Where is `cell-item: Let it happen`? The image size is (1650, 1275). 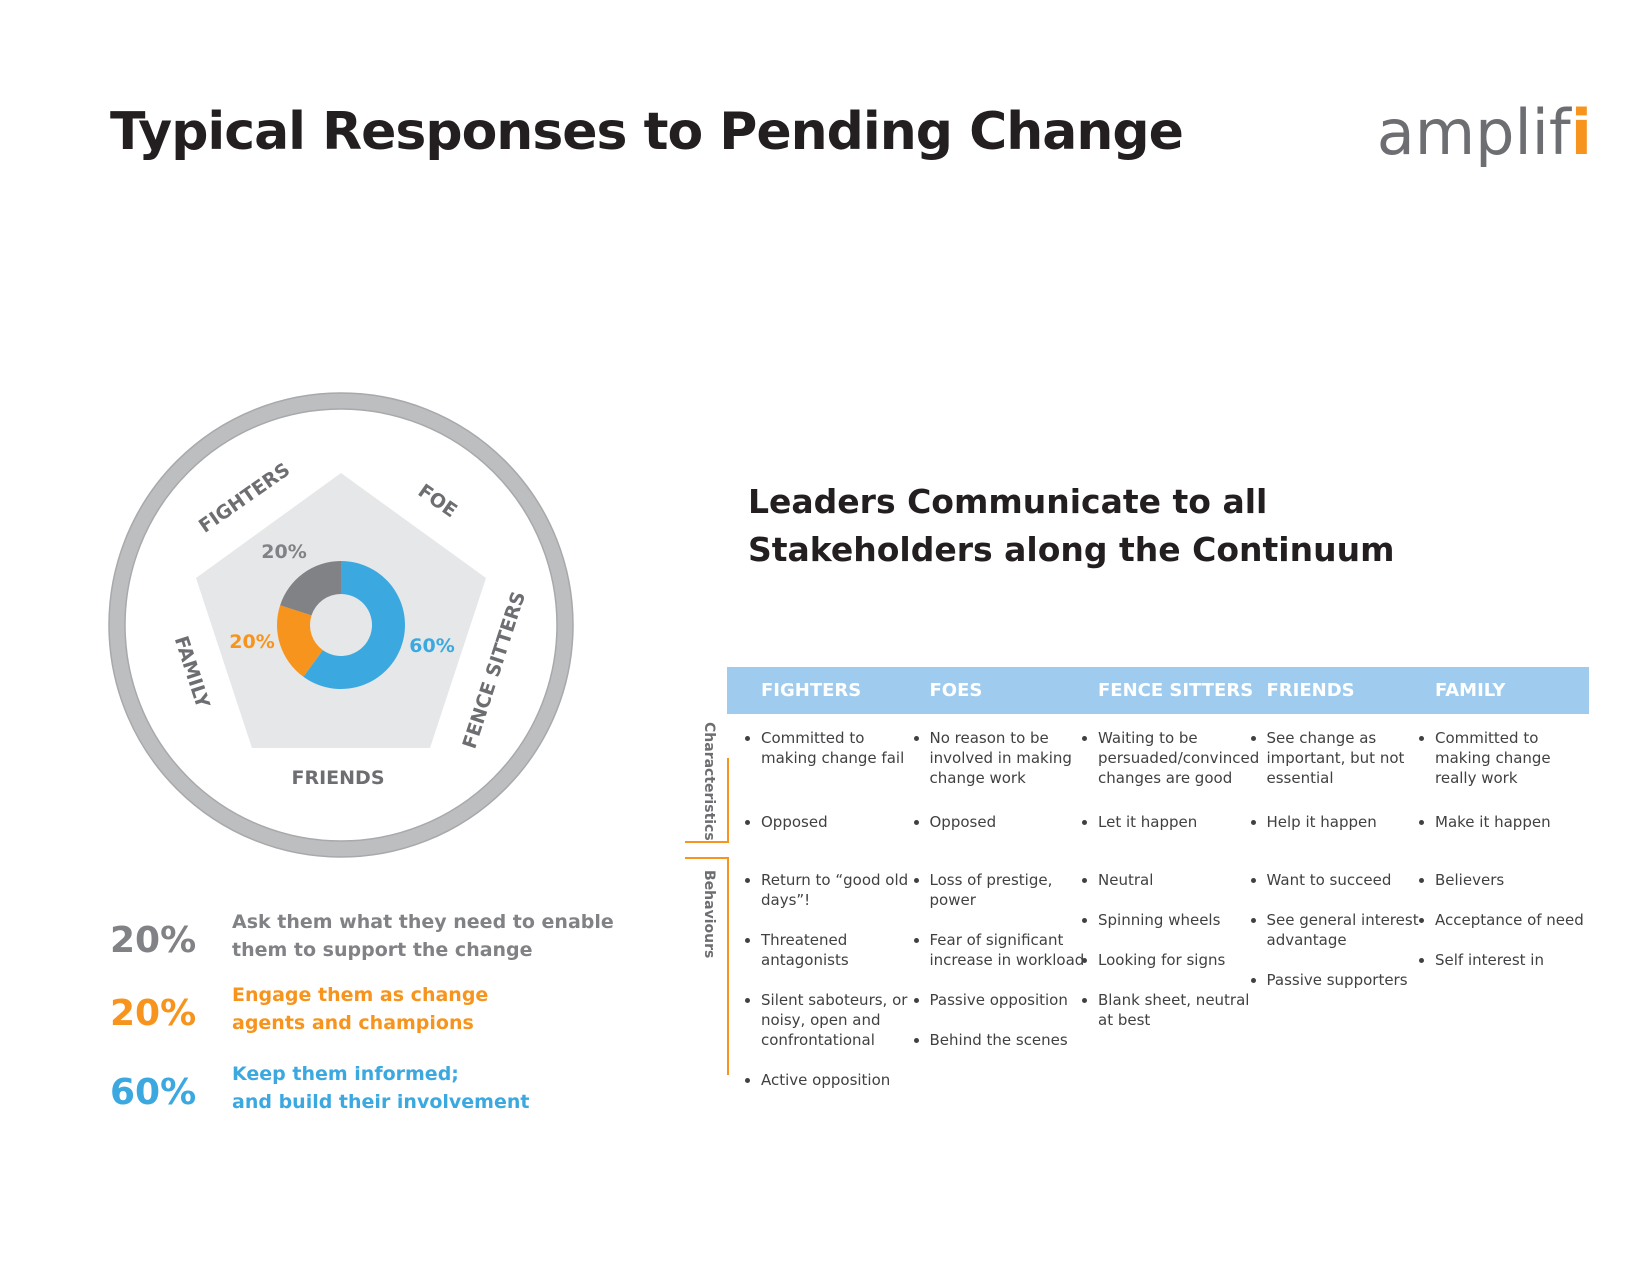 cell-item: Let it happen is located at coordinates (1178, 822).